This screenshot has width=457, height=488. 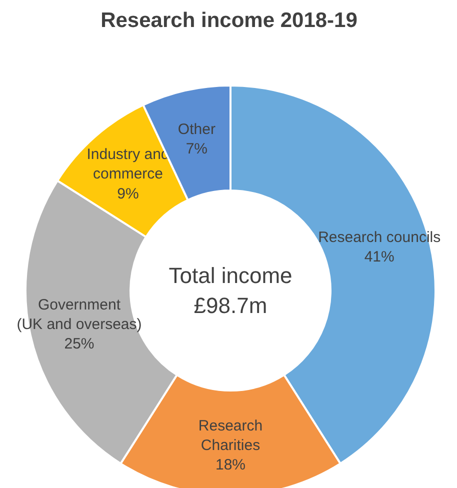 I want to click on text: Total income £98.7m, so click(x=230, y=290).